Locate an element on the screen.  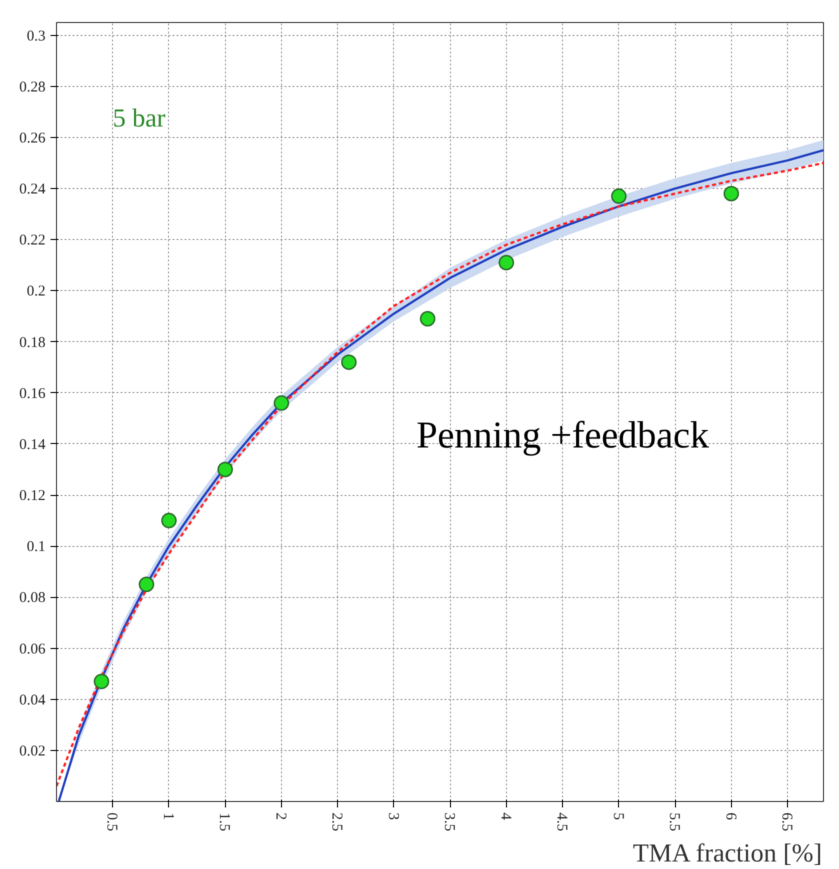
annotation: Penning +feedback is located at coordinates (562, 435).